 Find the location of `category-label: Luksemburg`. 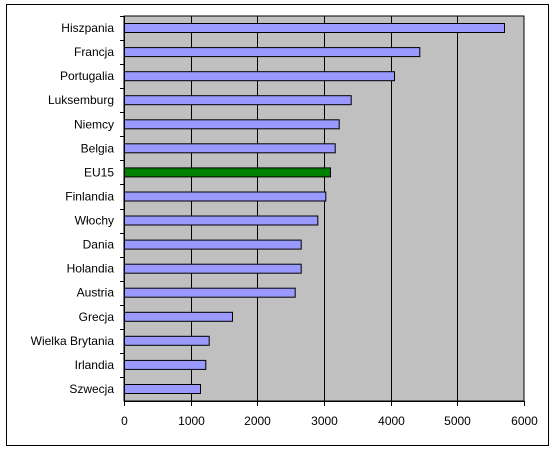

category-label: Luksemburg is located at coordinates (81, 100).